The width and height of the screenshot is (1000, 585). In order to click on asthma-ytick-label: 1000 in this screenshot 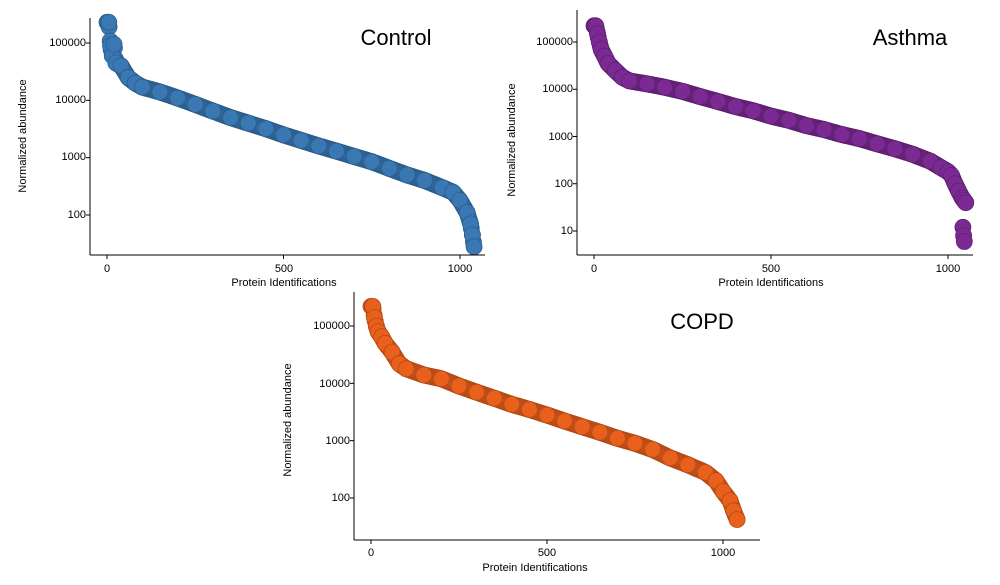, I will do `click(561, 137)`.